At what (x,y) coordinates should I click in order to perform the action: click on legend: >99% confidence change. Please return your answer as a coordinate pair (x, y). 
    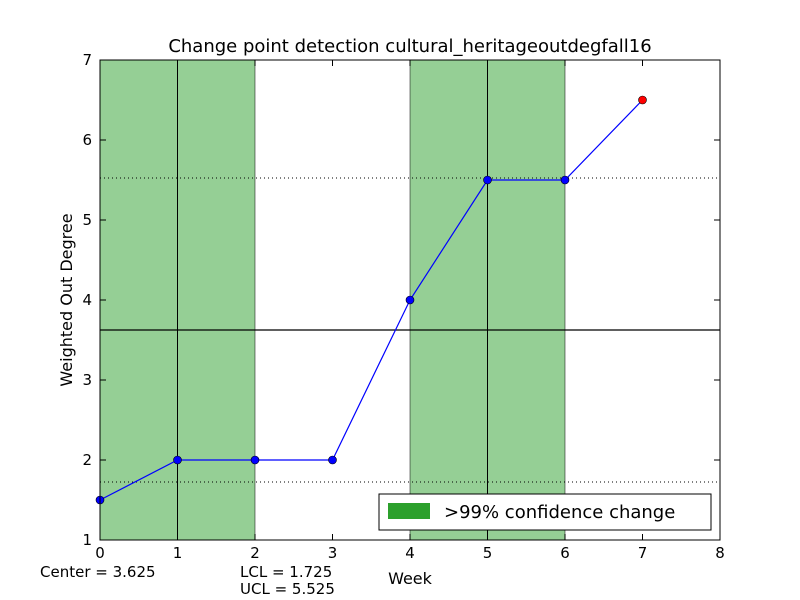
    Looking at the image, I should click on (545, 512).